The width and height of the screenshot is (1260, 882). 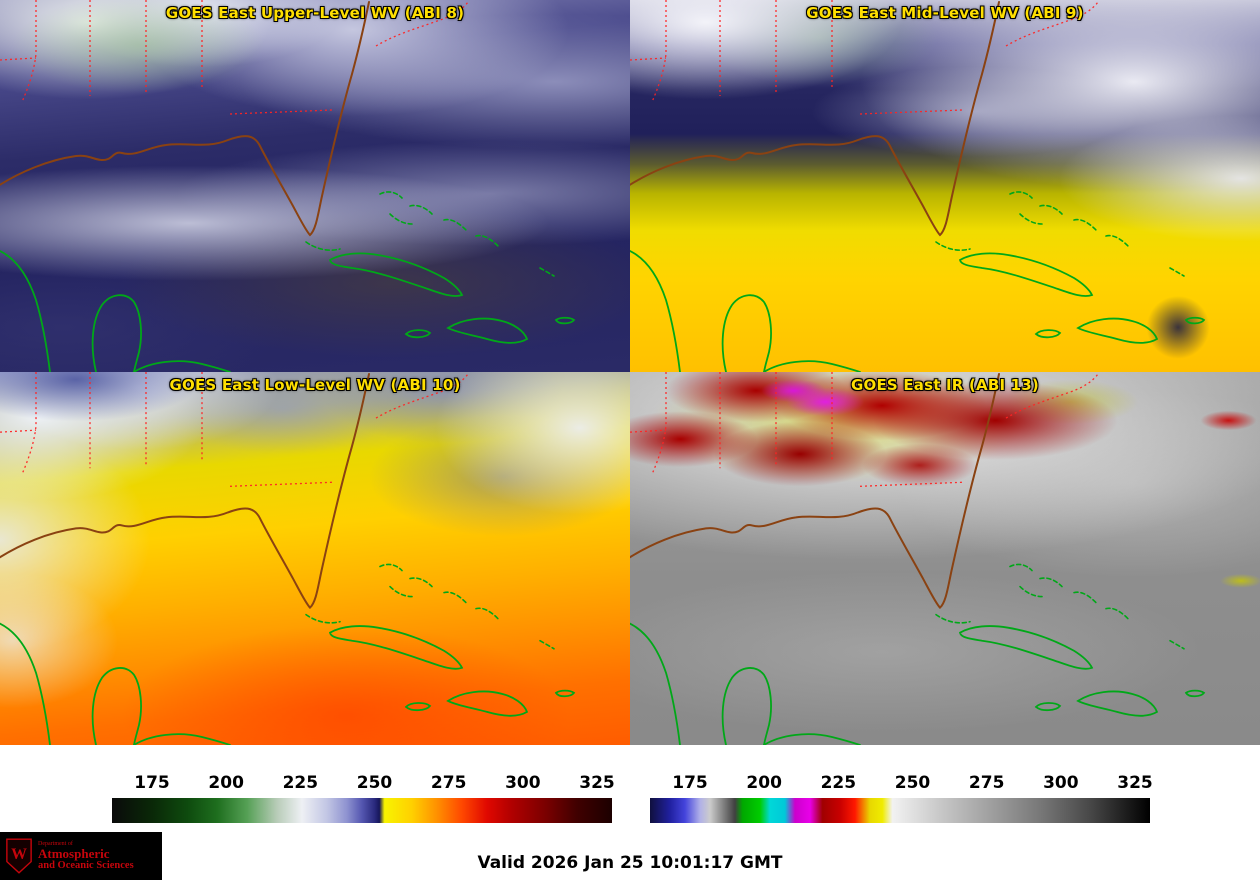 What do you see at coordinates (362, 810) in the screenshot?
I see `colorbar-wv-gradient` at bounding box center [362, 810].